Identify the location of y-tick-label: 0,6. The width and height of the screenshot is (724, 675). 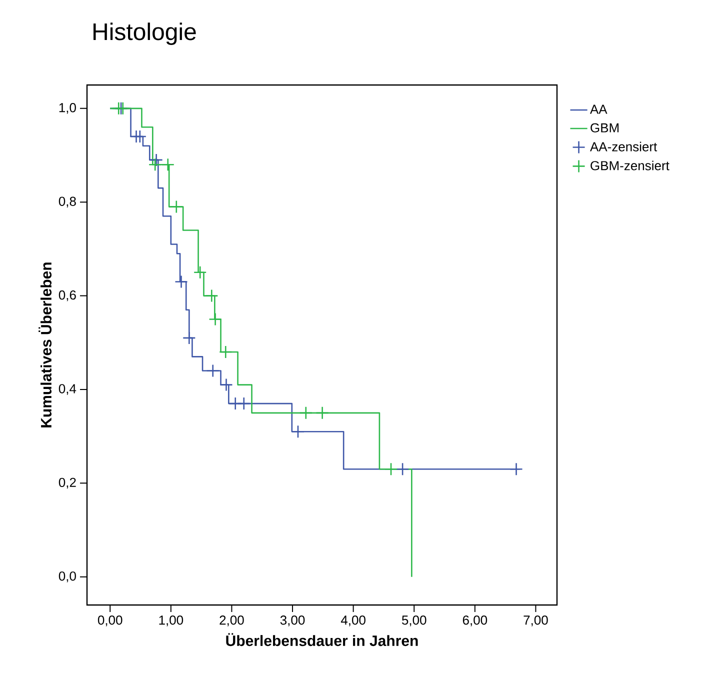
(67, 296).